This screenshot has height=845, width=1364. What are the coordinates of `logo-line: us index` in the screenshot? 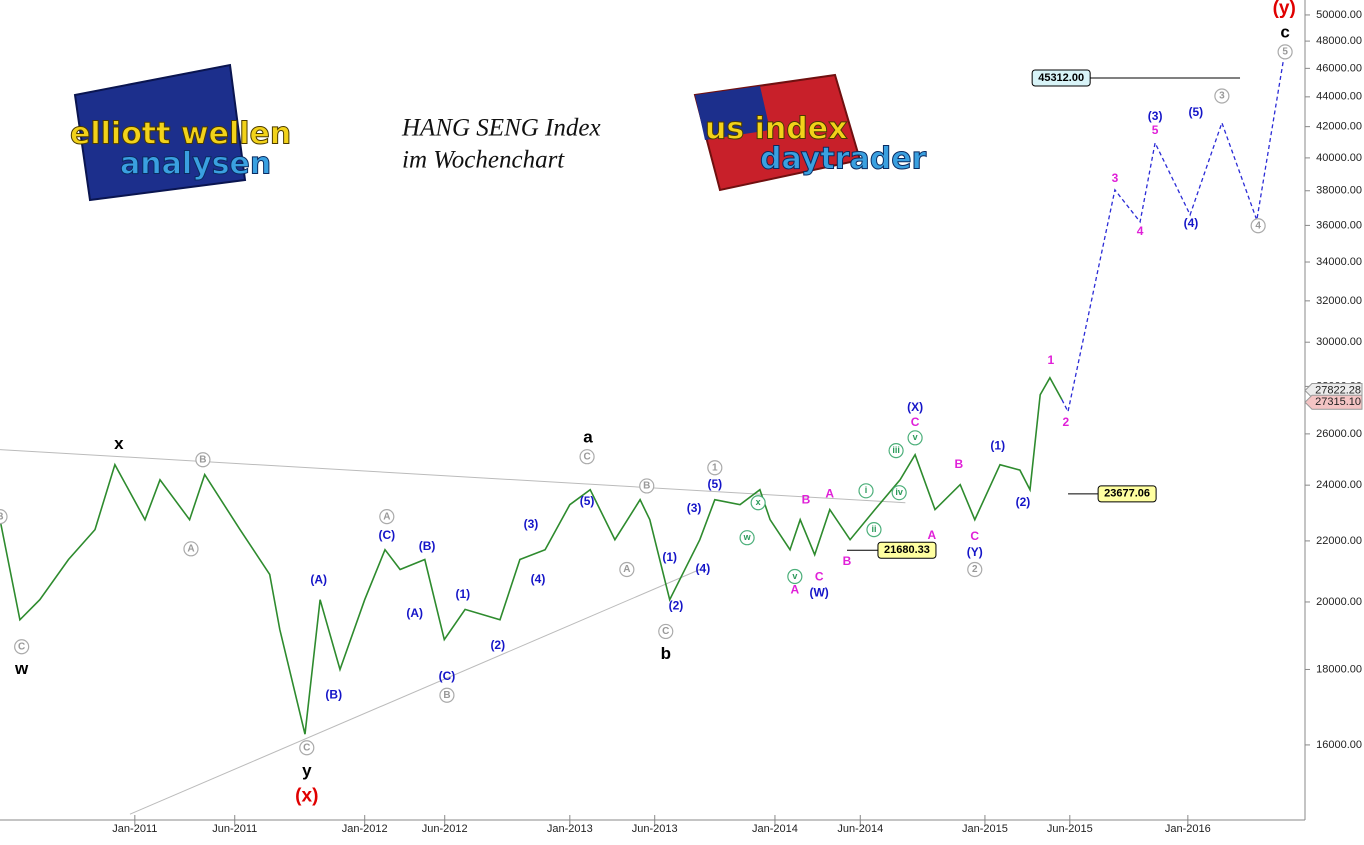 It's located at (776, 129).